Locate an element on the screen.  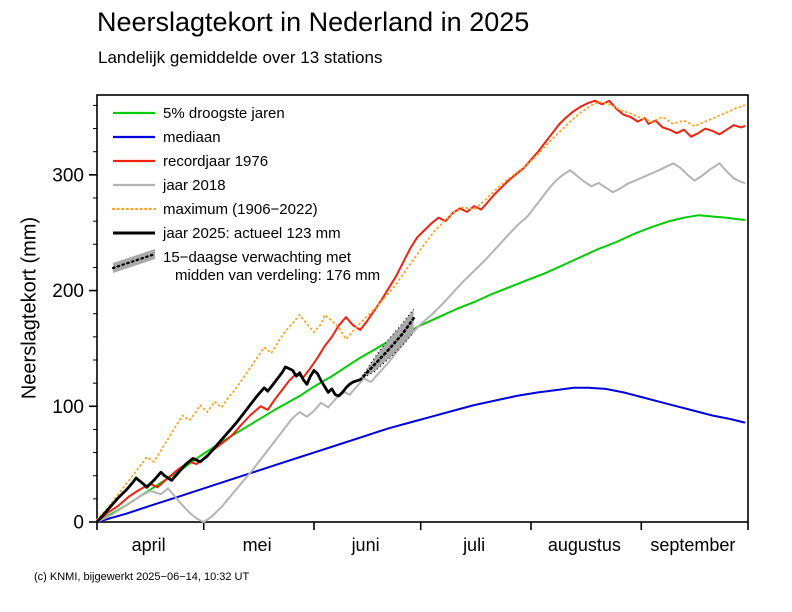
legend-label: mediaan is located at coordinates (192, 137).